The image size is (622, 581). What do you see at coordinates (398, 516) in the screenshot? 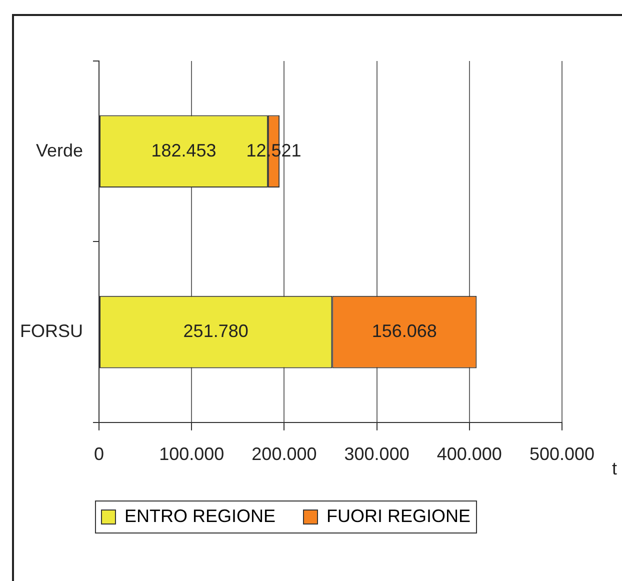
I see `legend-label: FUORI REGIONE` at bounding box center [398, 516].